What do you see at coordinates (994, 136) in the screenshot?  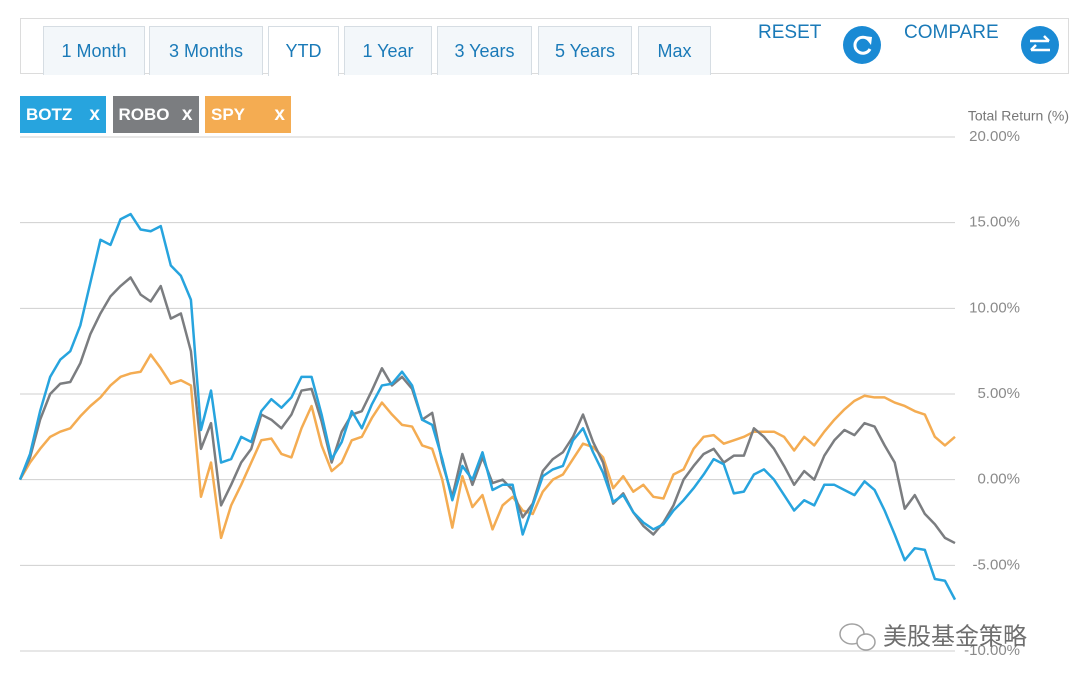 I see `y-tick-label: 20.00%` at bounding box center [994, 136].